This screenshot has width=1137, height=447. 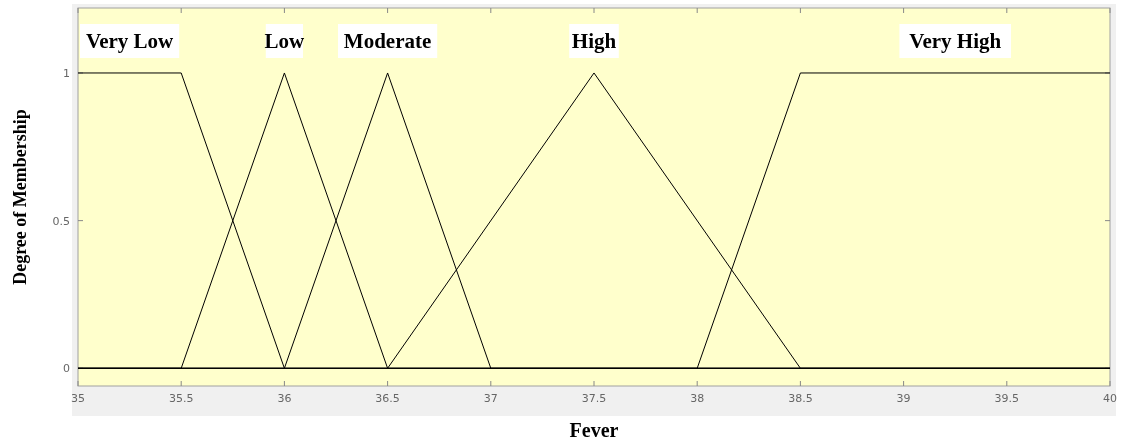 I want to click on series-label: Moderate, so click(x=387, y=41).